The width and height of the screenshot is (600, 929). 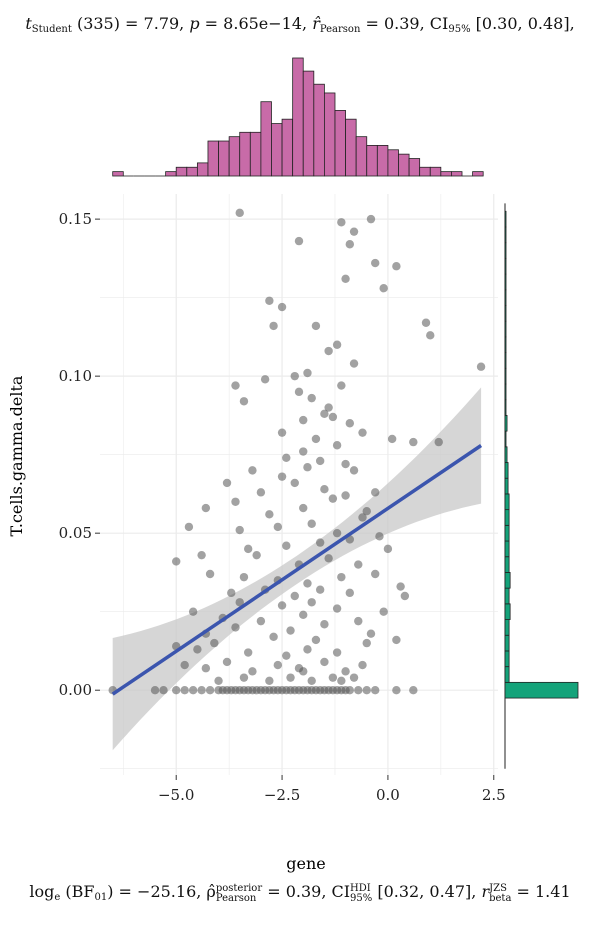 What do you see at coordinates (77, 891) in the screenshot?
I see `bf-text: (BF` at bounding box center [77, 891].